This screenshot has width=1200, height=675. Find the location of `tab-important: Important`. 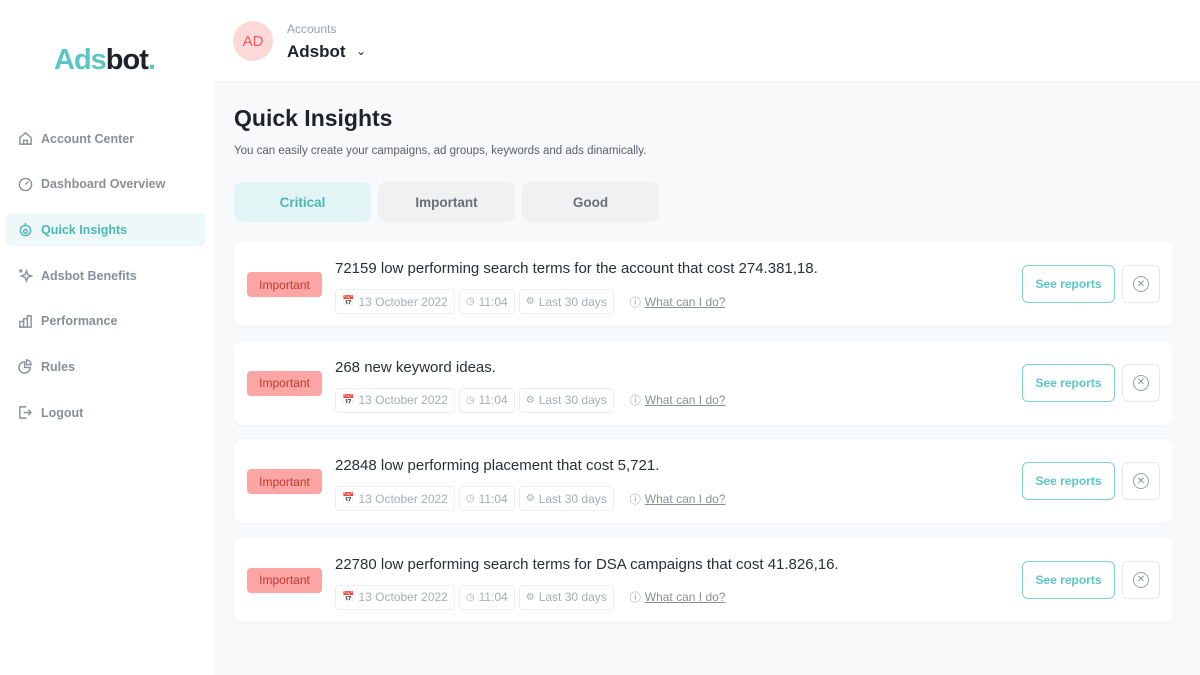

tab-important: Important is located at coordinates (446, 202).